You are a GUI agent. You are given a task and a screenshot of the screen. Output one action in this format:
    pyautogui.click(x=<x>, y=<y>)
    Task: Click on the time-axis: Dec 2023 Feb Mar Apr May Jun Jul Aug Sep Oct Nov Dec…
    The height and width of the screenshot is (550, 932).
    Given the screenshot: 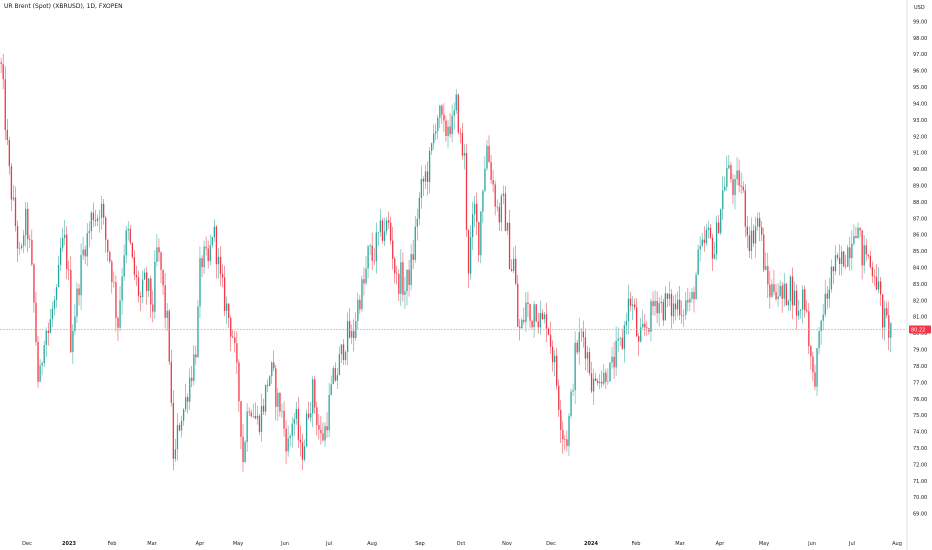 What is the action you would take?
    pyautogui.click(x=462, y=544)
    